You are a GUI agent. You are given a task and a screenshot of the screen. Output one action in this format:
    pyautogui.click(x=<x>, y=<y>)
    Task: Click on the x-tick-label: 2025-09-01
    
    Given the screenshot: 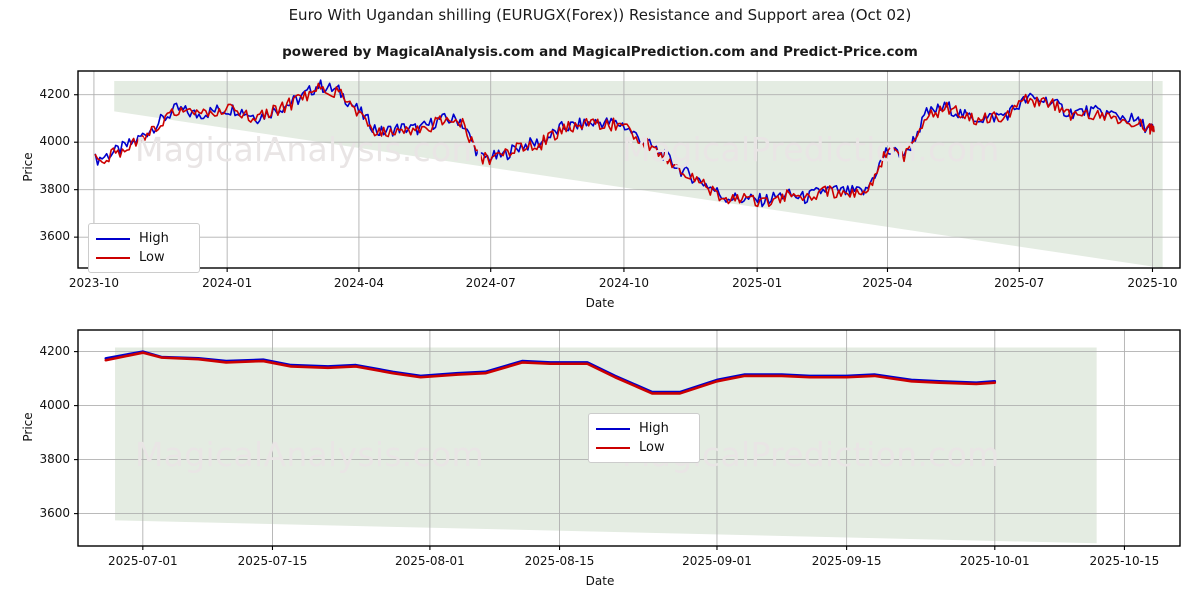 What is the action you would take?
    pyautogui.click(x=717, y=561)
    